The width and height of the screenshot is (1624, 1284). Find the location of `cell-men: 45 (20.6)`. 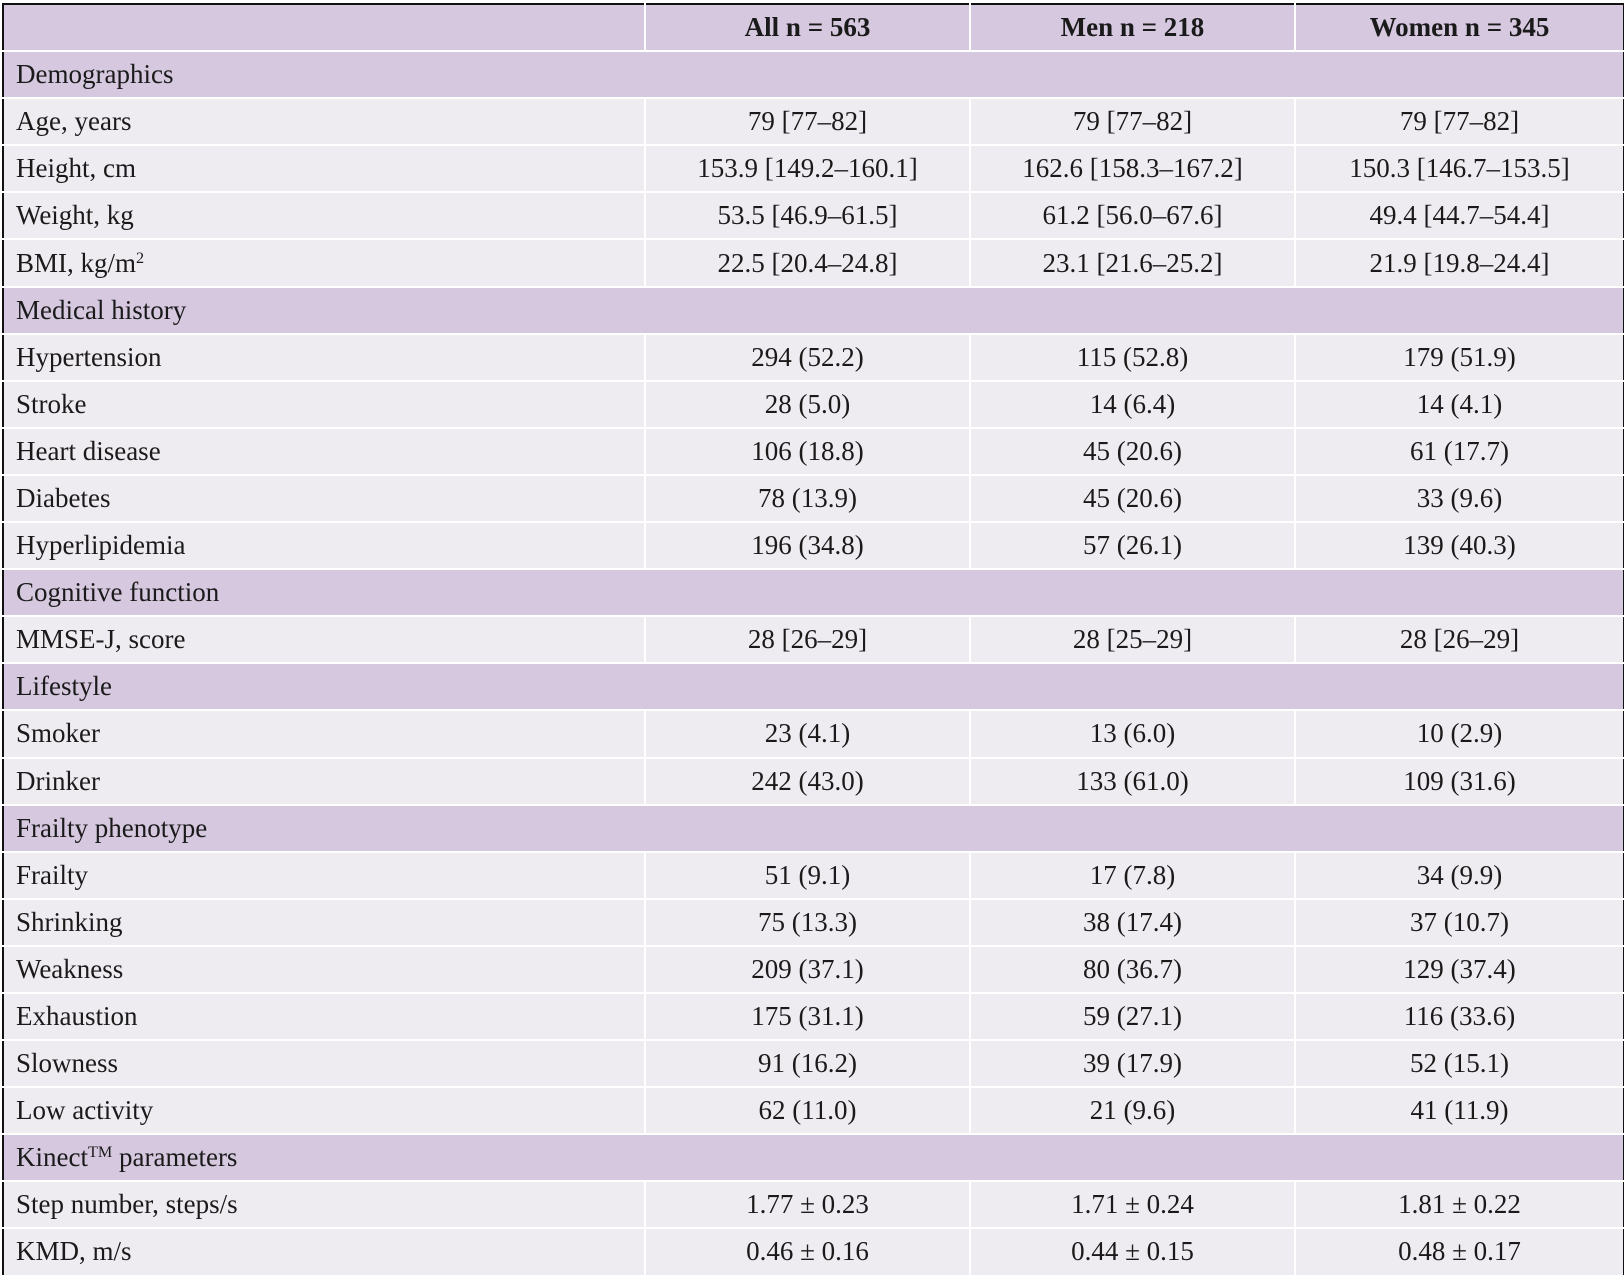

cell-men: 45 (20.6) is located at coordinates (1132, 451).